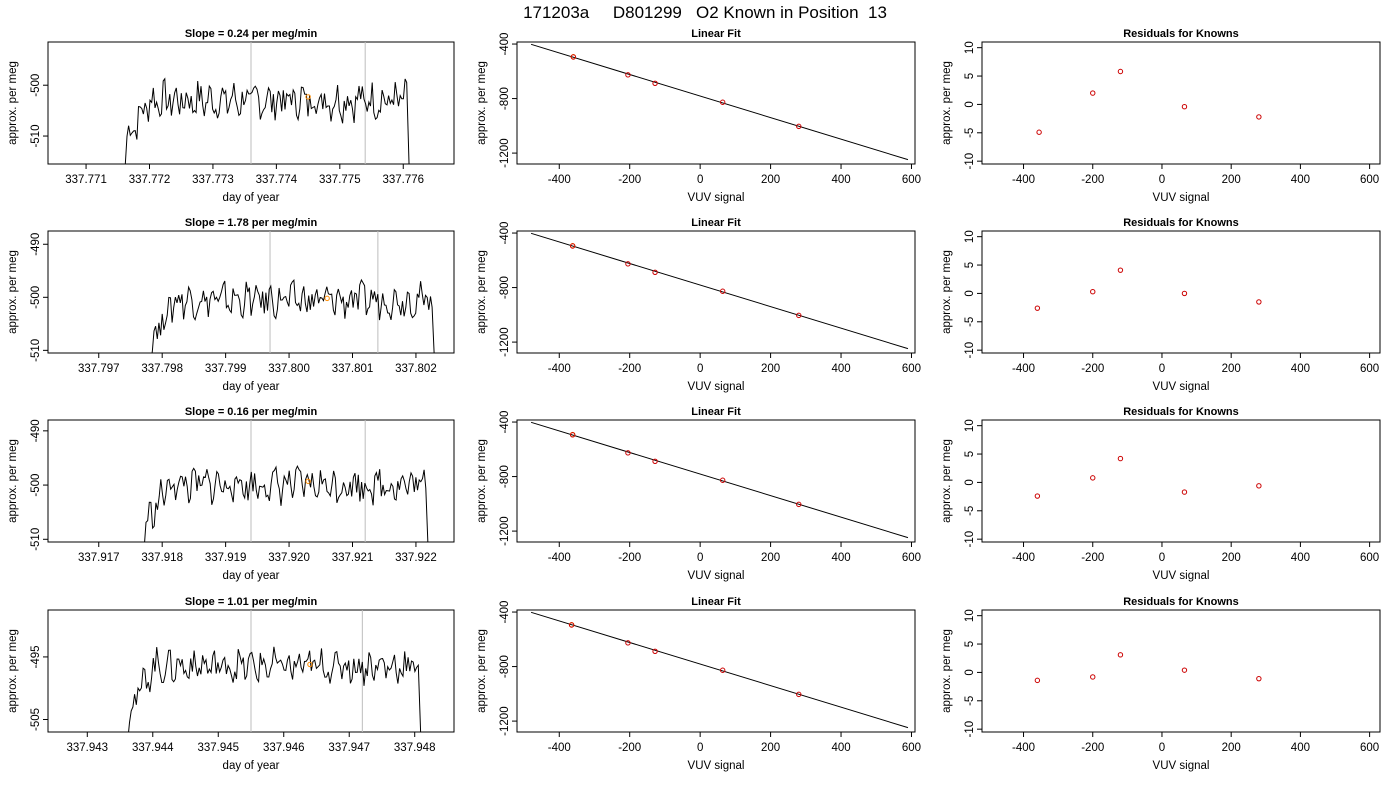  I want to click on y-tick-label: -1200, so click(505, 530).